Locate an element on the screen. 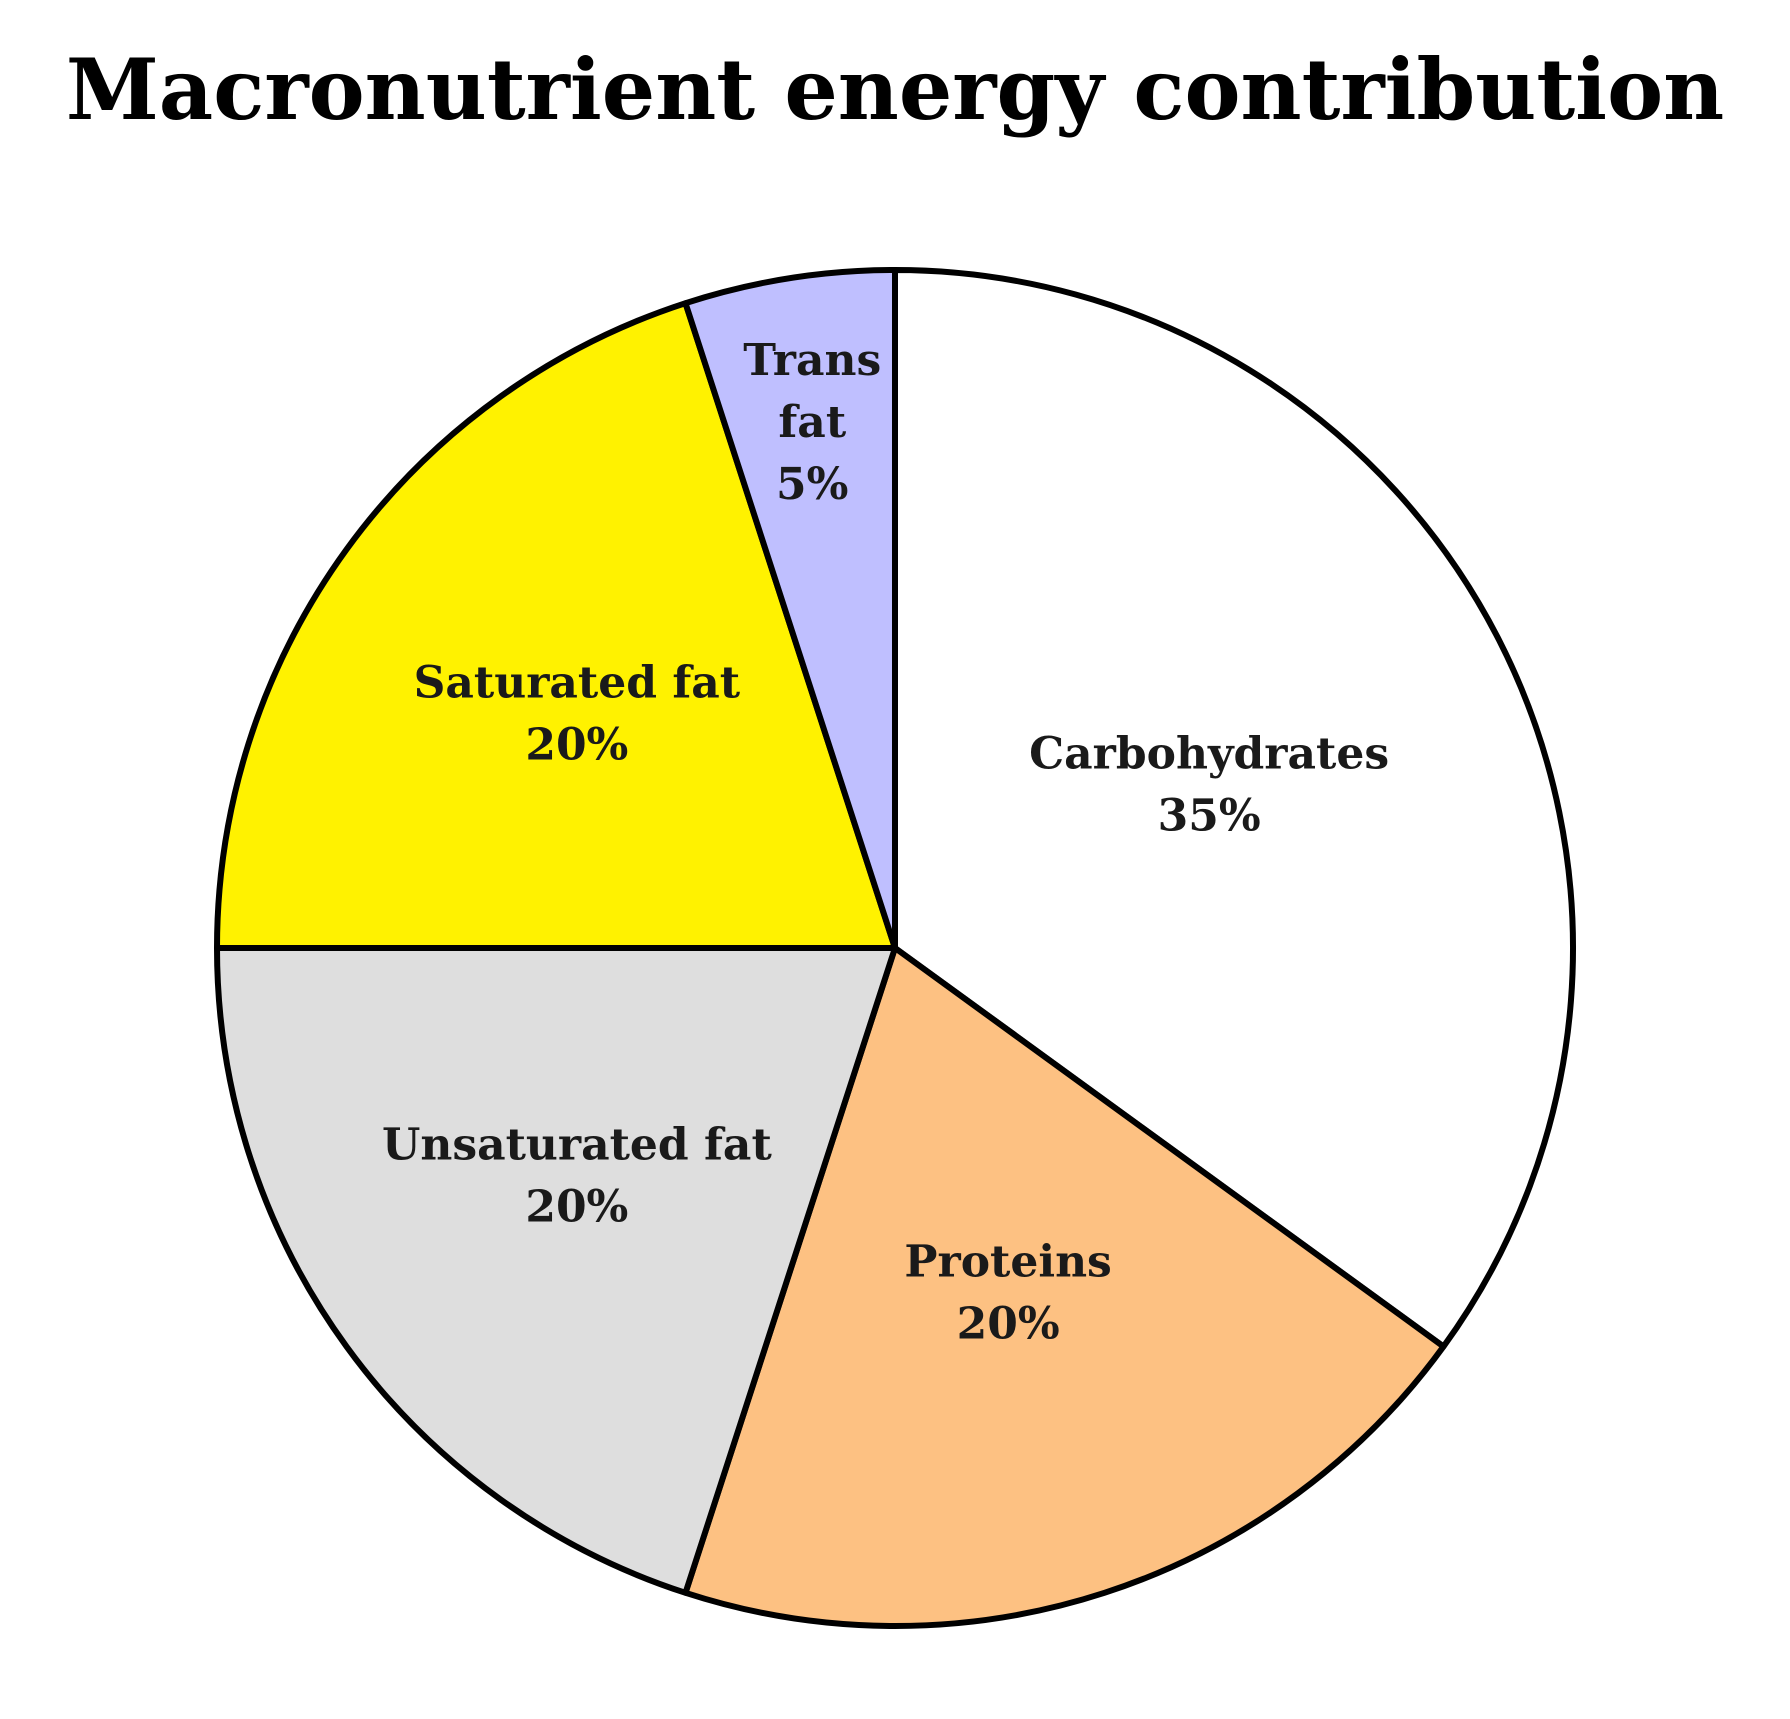  pie-slice-trans-fat is located at coordinates (790, 609).